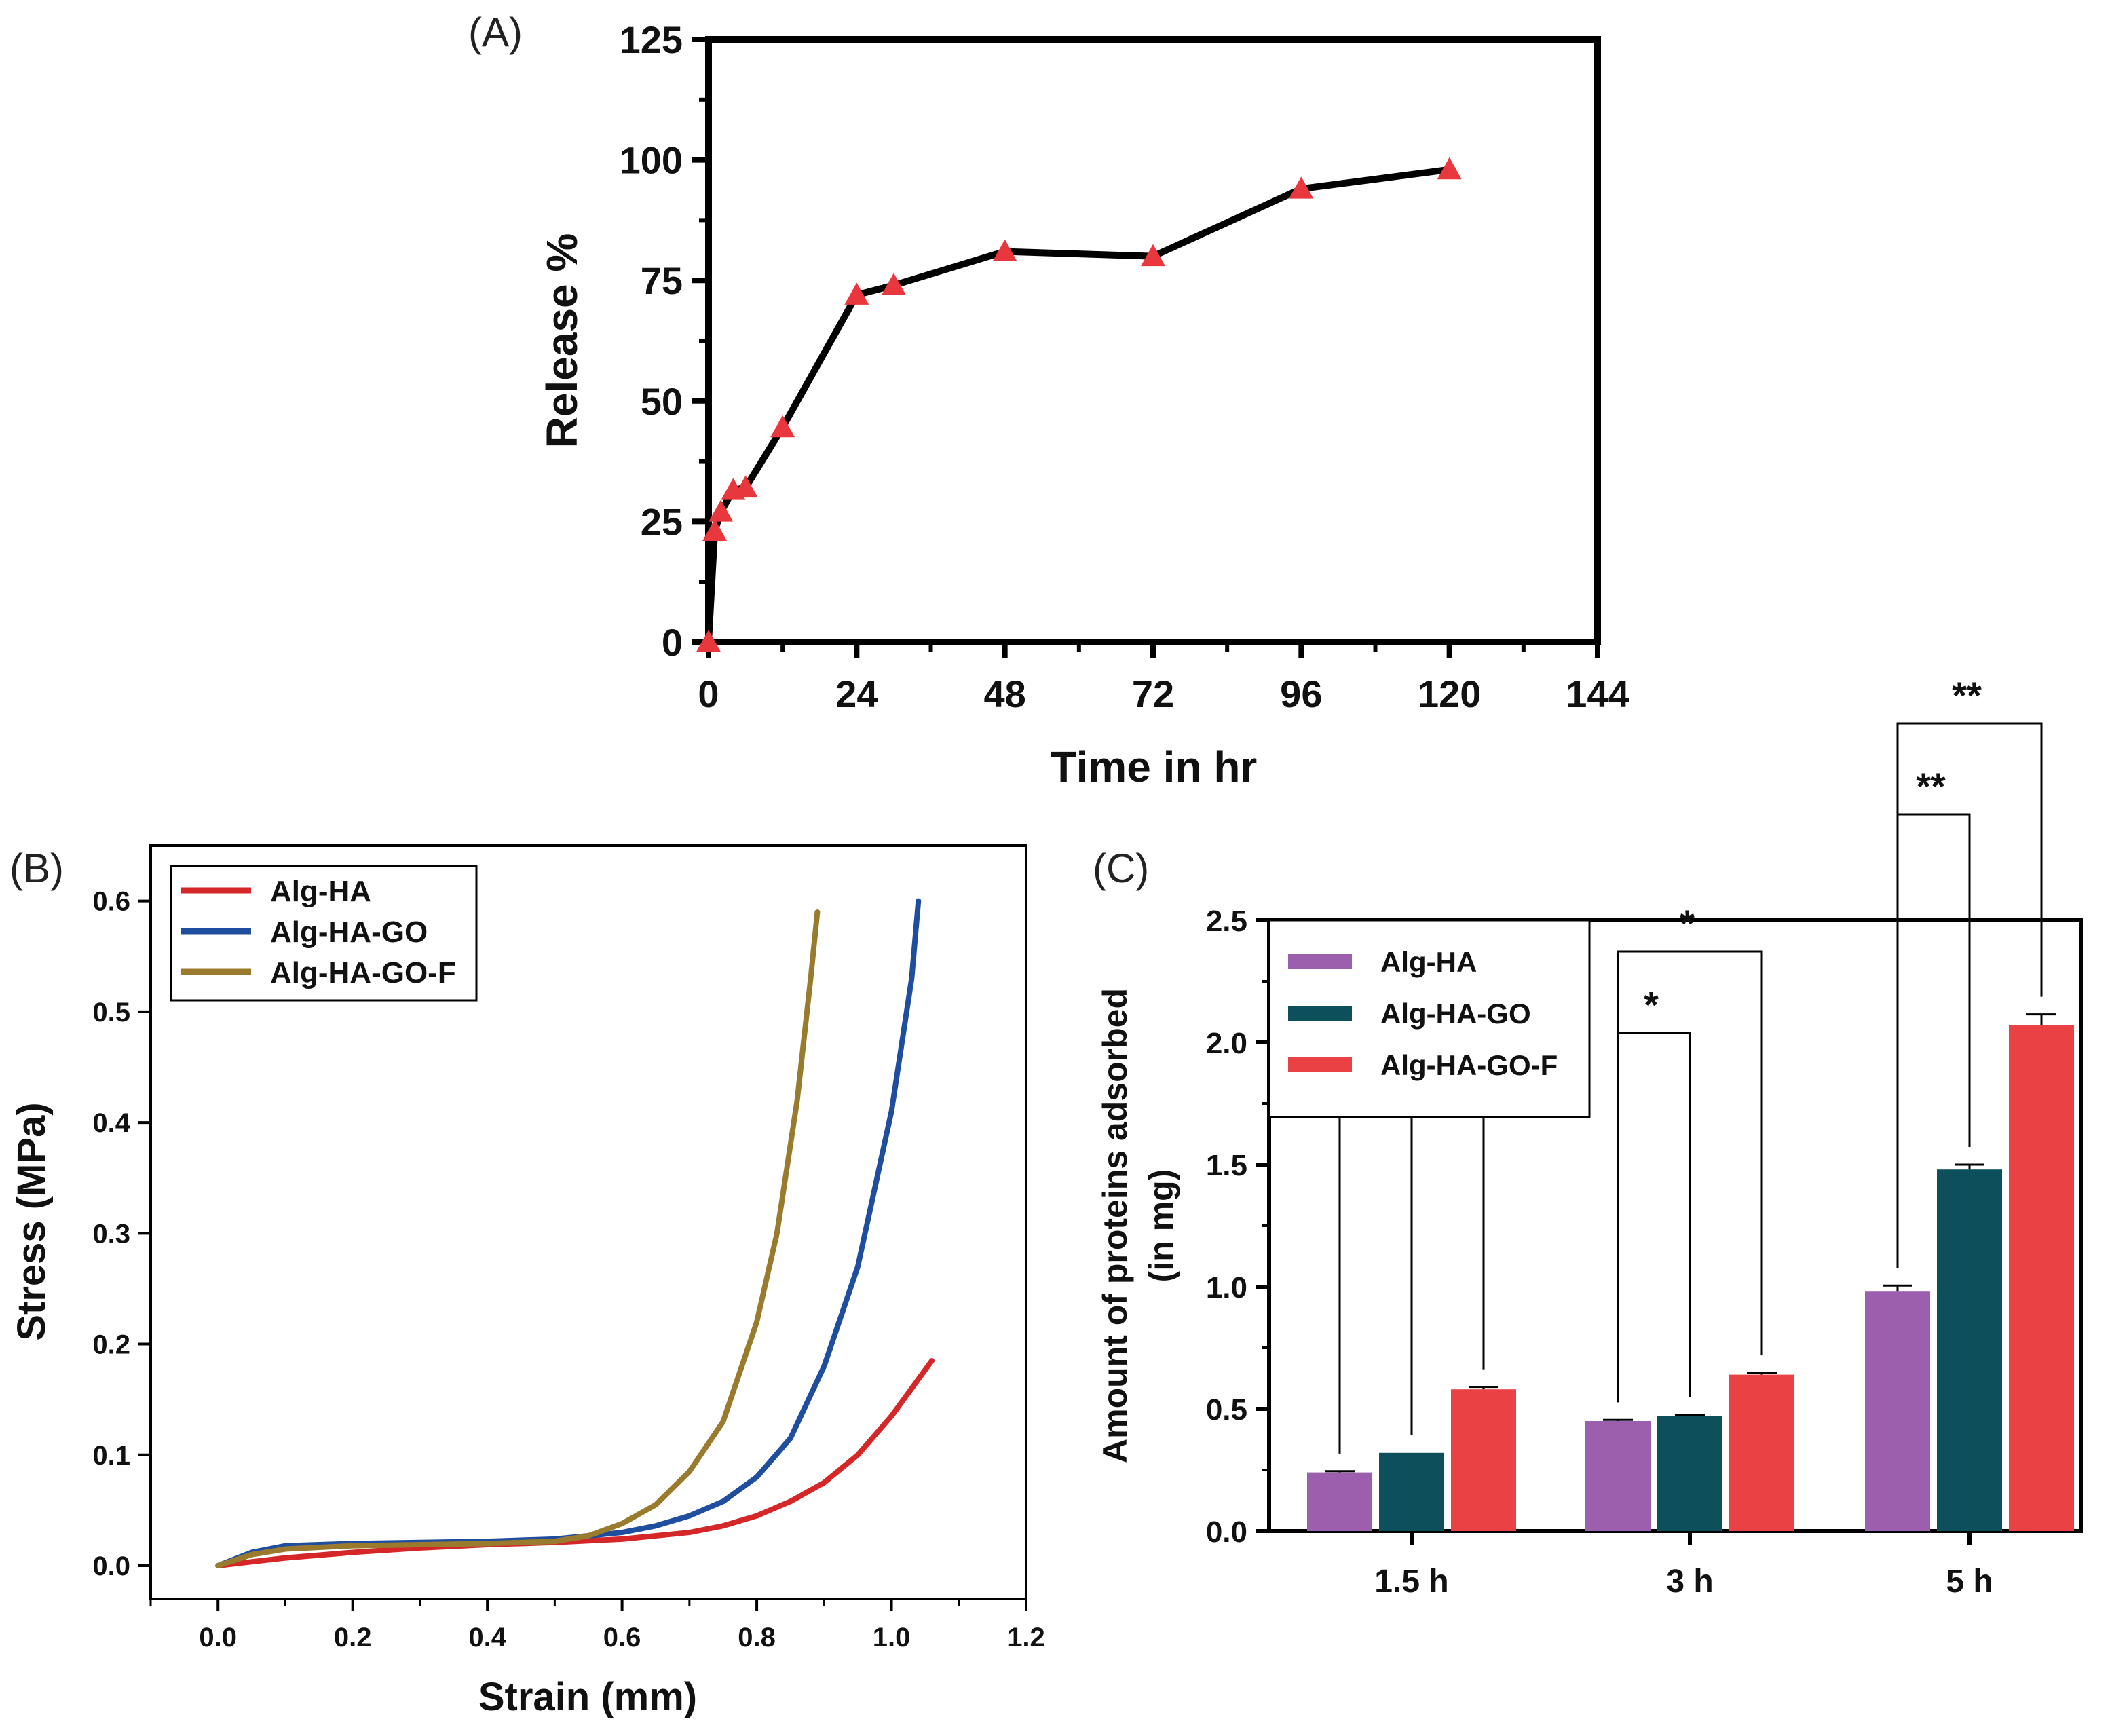 The image size is (2112, 1736). I want to click on panel-a-release-line, so click(1077, 405).